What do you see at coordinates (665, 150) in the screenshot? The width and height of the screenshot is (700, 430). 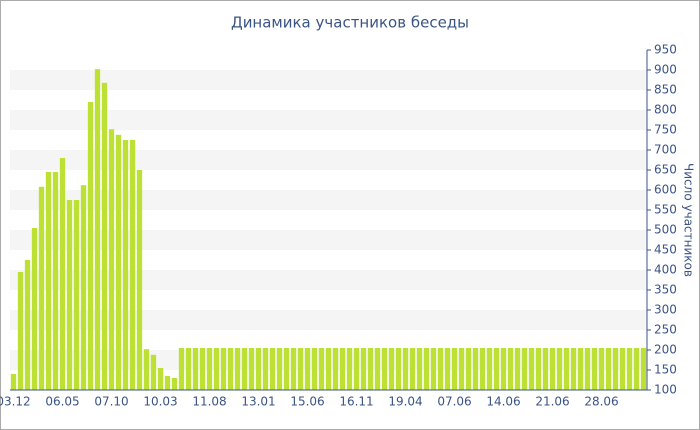 I see `y-tick-label: 700` at bounding box center [665, 150].